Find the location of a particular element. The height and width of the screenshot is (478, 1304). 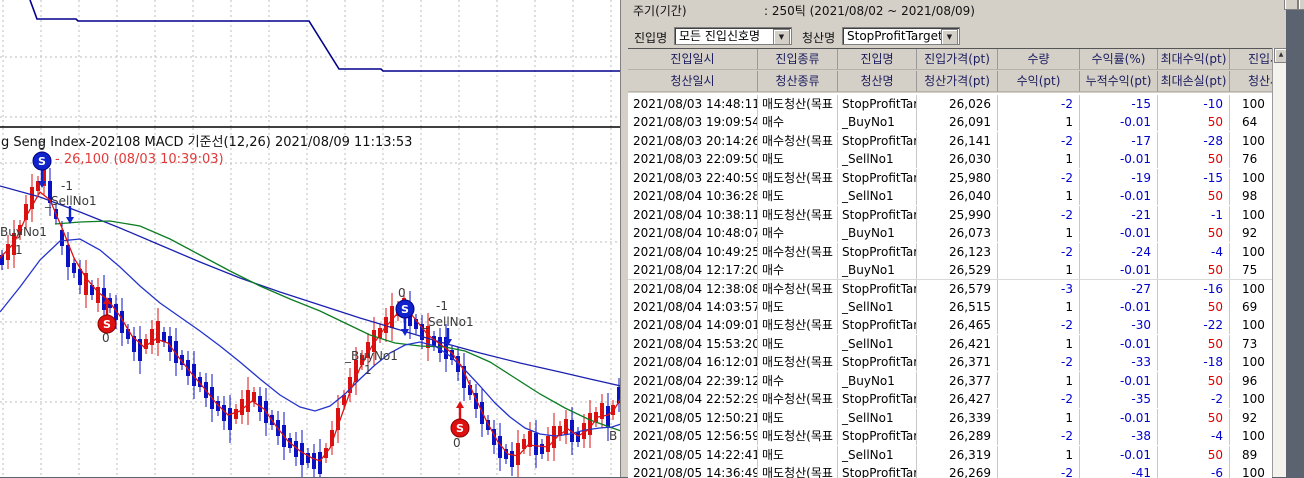

table-cell: -38 is located at coordinates (1119, 436).